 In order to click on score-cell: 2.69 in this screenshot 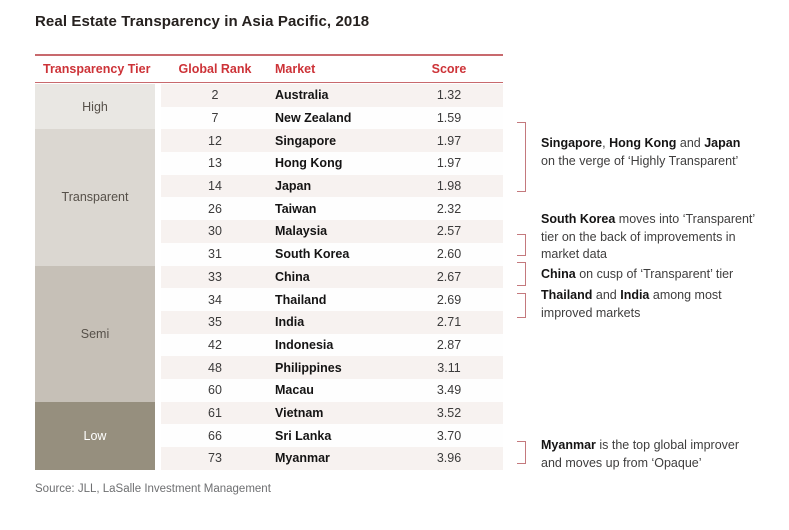, I will do `click(449, 299)`.